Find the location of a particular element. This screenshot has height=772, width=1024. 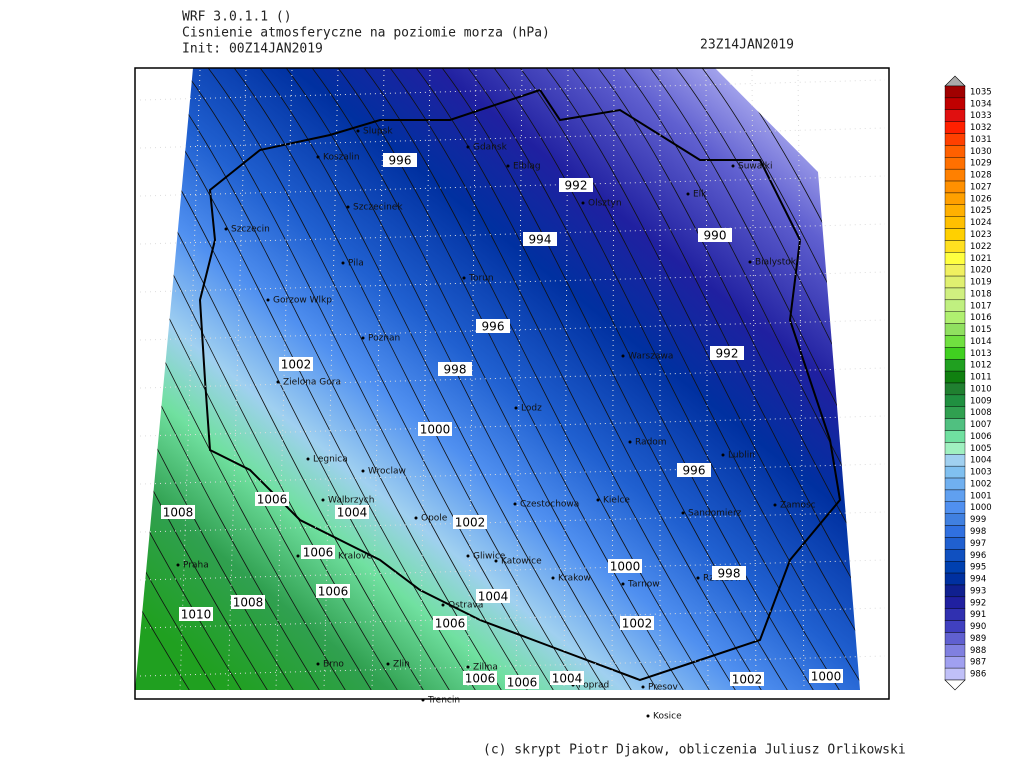

city-label: Katowice is located at coordinates (521, 562).